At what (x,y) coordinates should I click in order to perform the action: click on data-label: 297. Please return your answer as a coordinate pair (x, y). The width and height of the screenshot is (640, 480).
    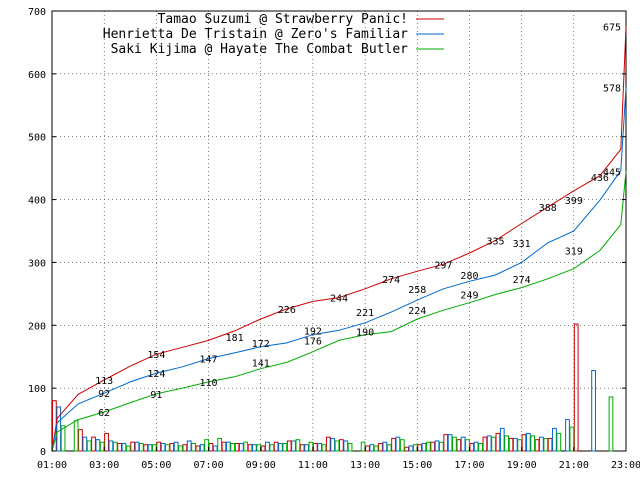
    Looking at the image, I should click on (443, 265).